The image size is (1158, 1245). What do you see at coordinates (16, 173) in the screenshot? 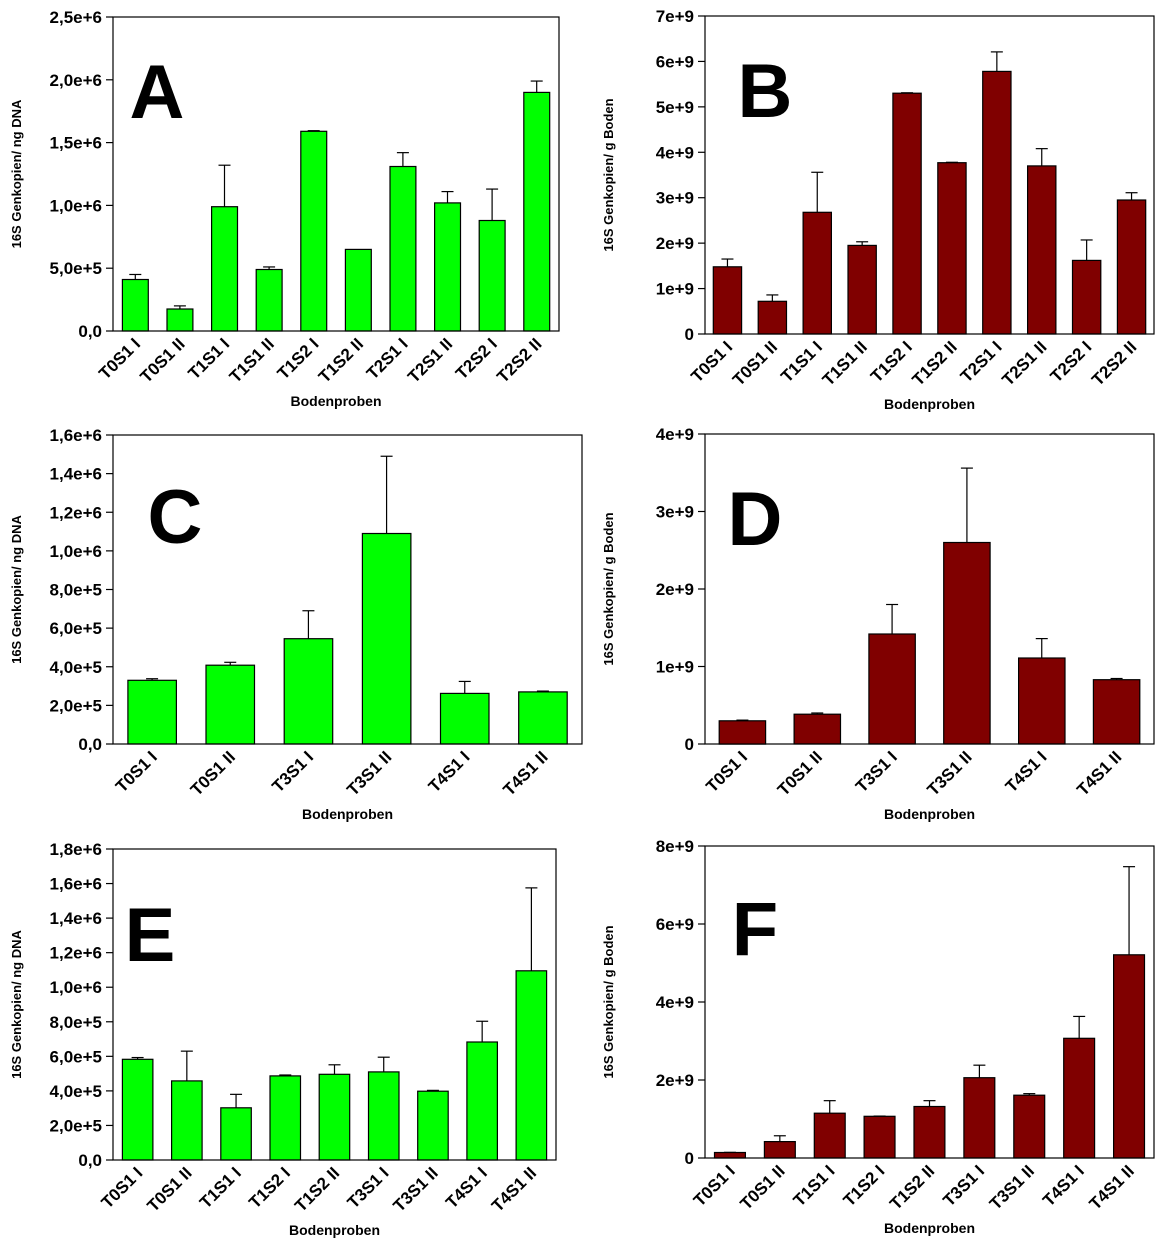
I see `y-axis-title-a: 16S Genkopien/ ng DNA` at bounding box center [16, 173].